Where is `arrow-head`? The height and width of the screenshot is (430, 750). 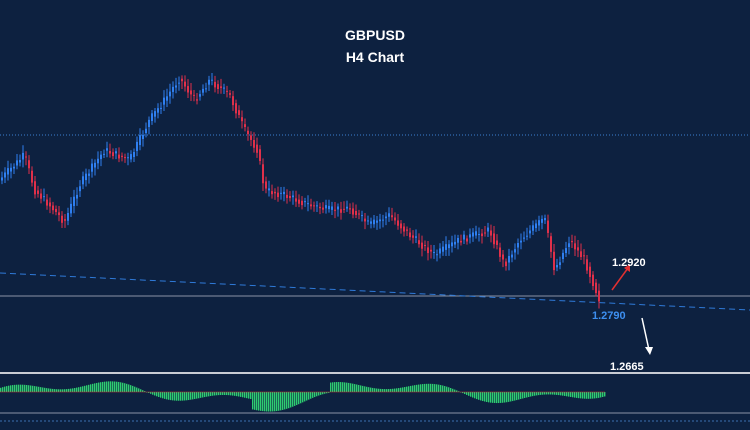
arrow-head is located at coordinates (649, 351).